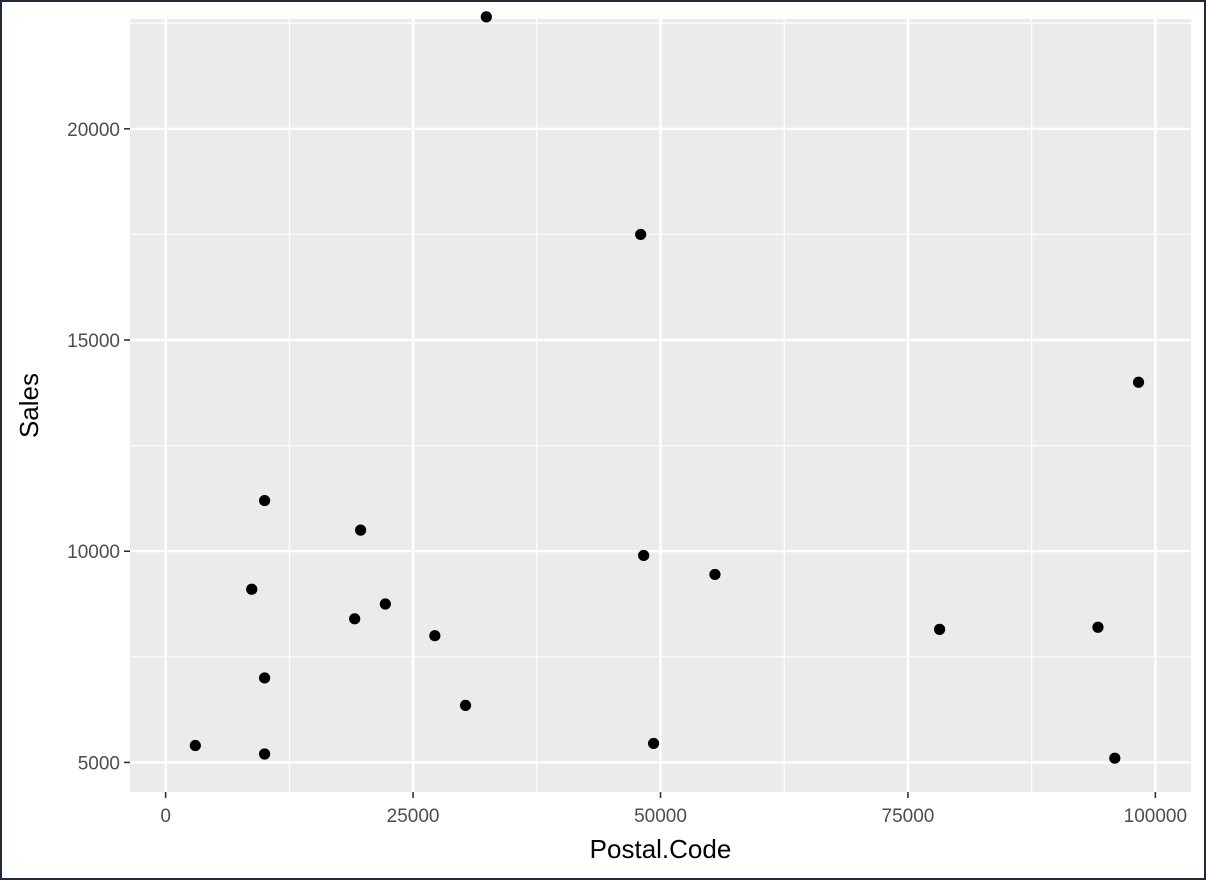 The image size is (1206, 880). Describe the element at coordinates (661, 849) in the screenshot. I see `x-axis-title: Postal.Code` at that location.